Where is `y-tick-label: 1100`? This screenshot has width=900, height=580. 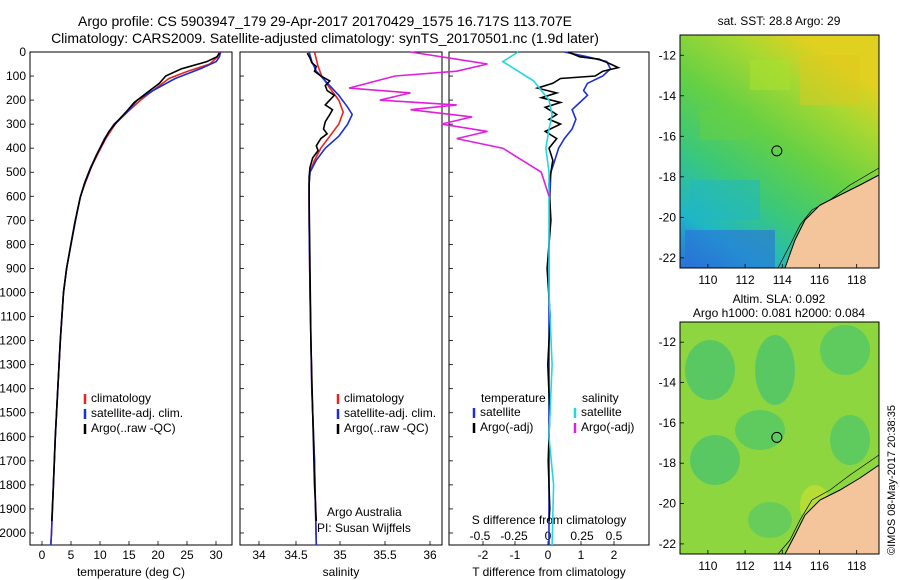 y-tick-label: 1100 is located at coordinates (13, 317).